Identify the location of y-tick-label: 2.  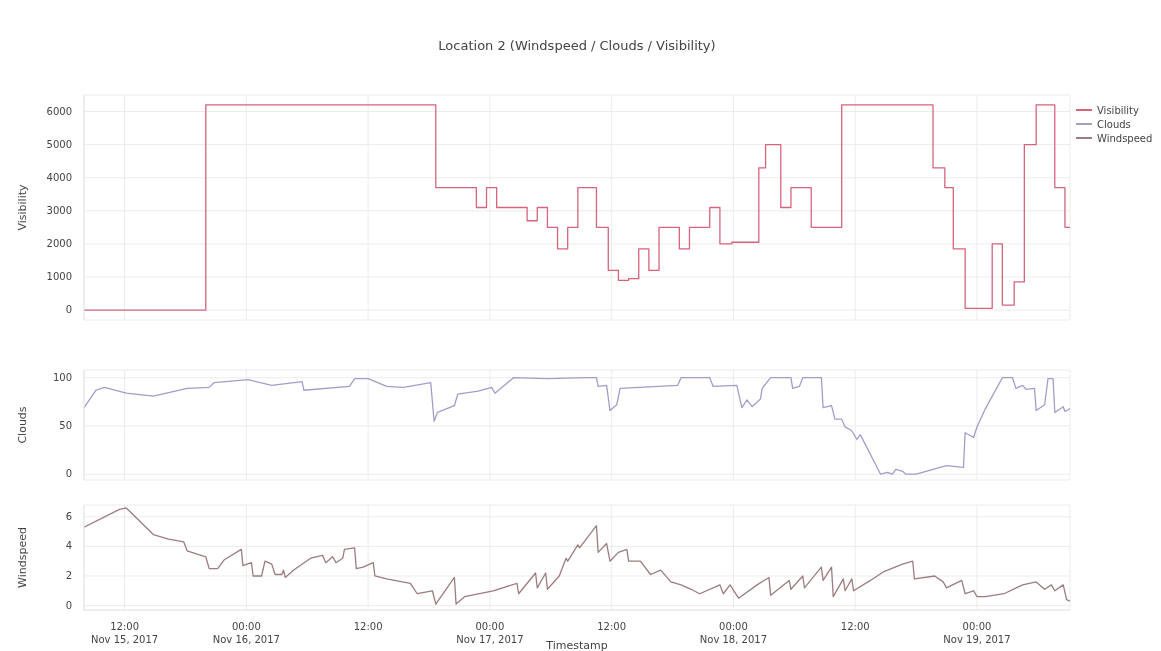
(68, 575).